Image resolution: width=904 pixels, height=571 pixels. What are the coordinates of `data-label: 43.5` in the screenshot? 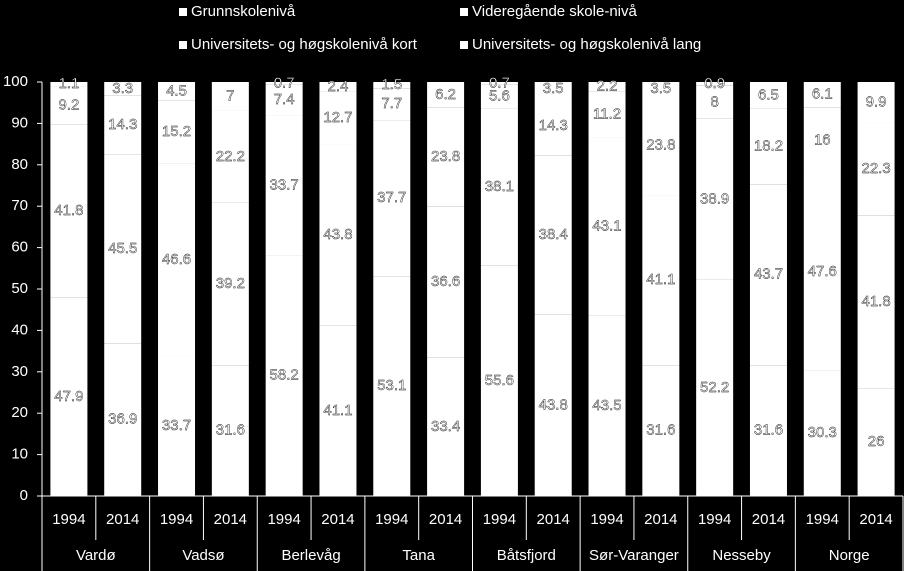 It's located at (606, 405).